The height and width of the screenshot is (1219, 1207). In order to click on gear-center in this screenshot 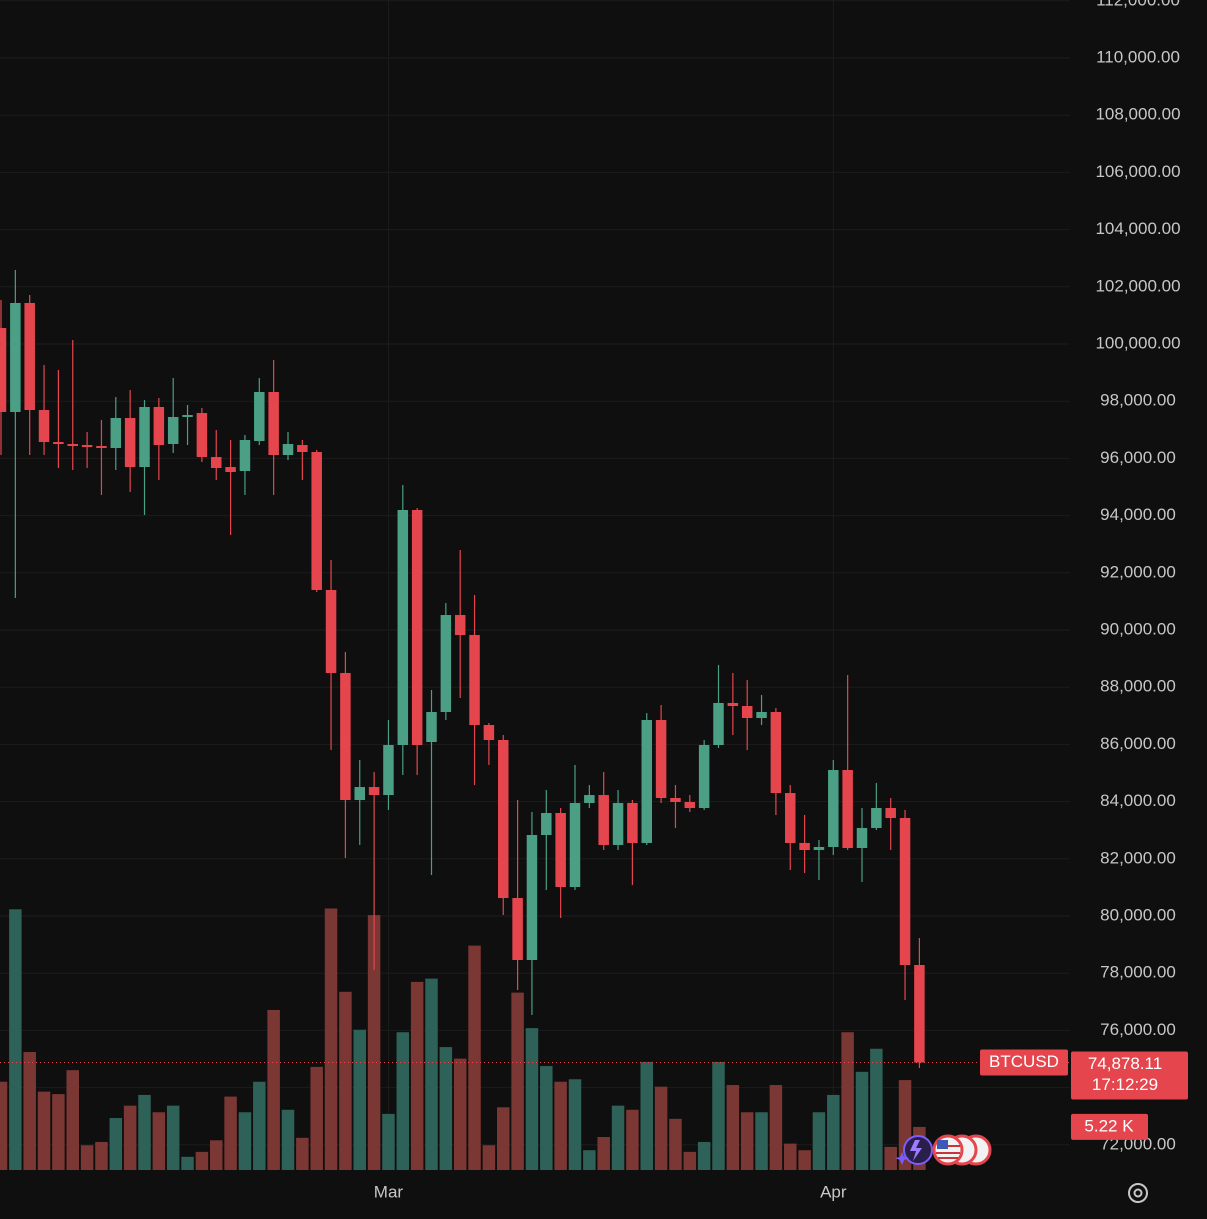, I will do `click(1138, 1193)`.